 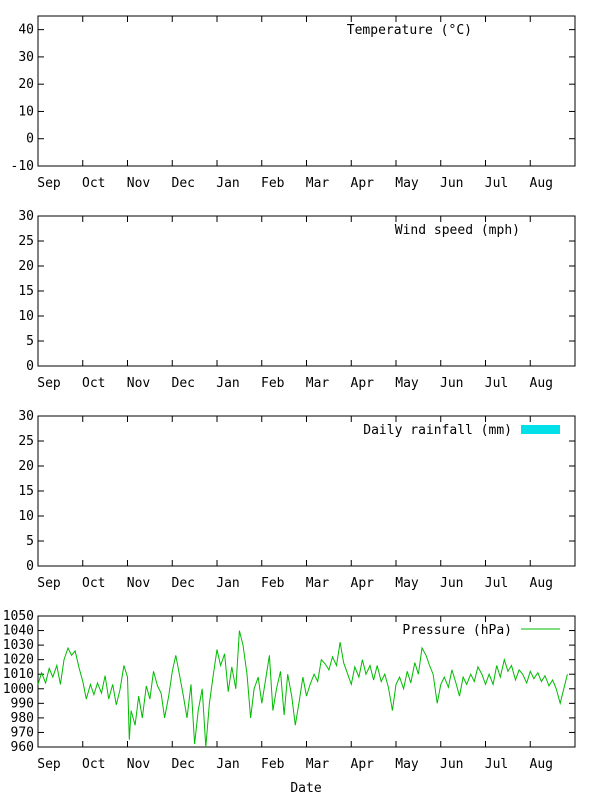 I want to click on temperature-month-label: Mar, so click(x=318, y=183).